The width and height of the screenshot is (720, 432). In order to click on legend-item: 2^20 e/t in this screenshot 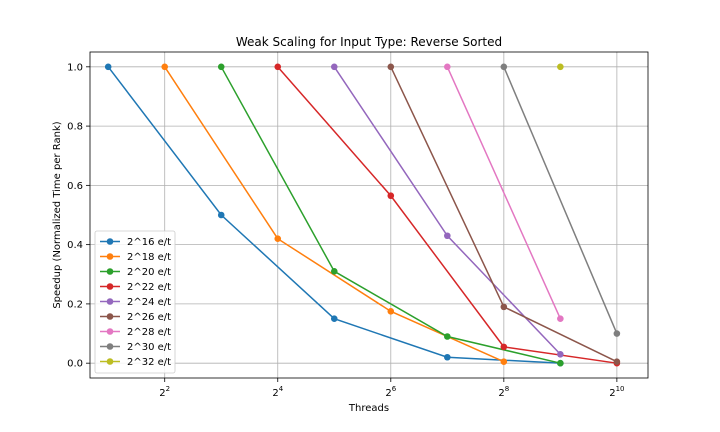, I will do `click(135, 272)`.